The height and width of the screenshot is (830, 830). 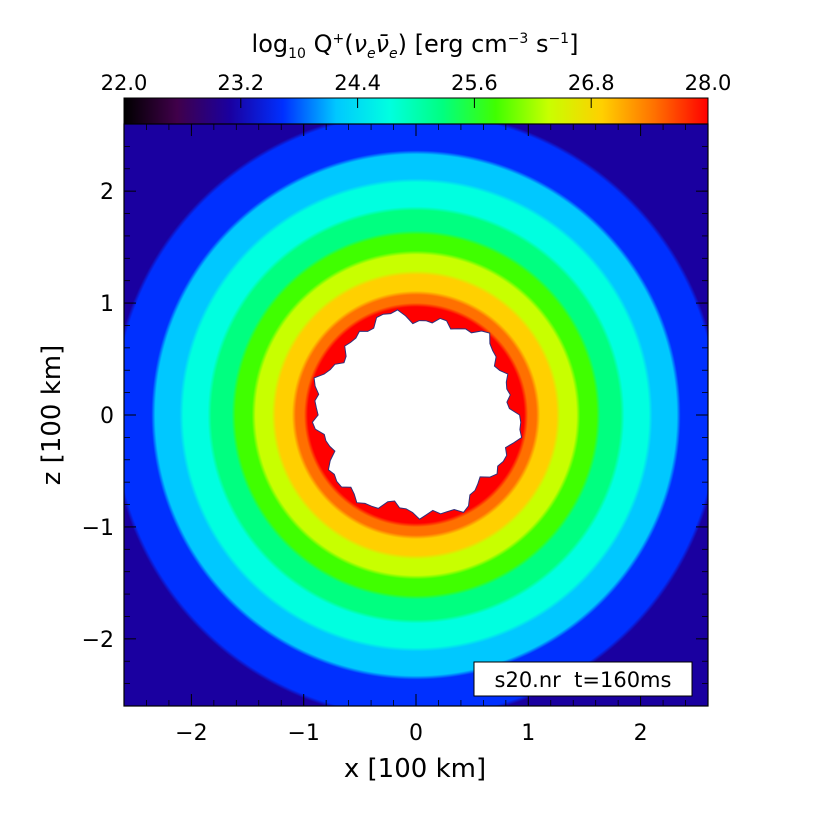 What do you see at coordinates (415, 46) in the screenshot?
I see `colorbar-title: log10 Q+(νeν̄e) [erg cm−3 s−1]` at bounding box center [415, 46].